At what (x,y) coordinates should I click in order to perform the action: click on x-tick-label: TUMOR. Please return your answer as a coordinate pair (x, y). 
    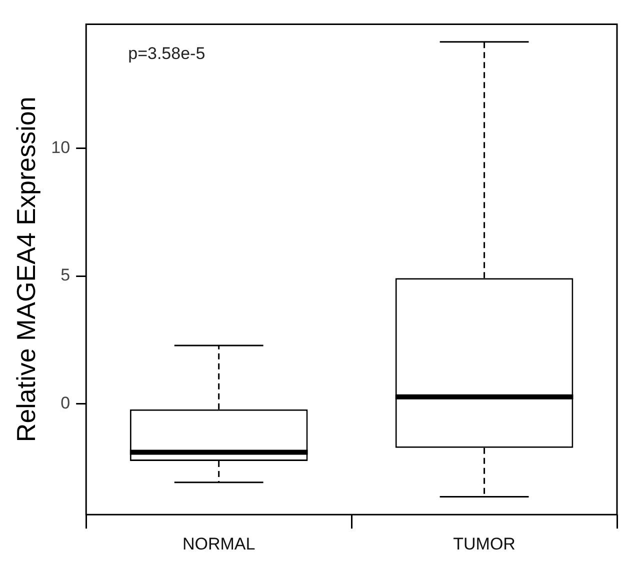
    Looking at the image, I should click on (484, 544).